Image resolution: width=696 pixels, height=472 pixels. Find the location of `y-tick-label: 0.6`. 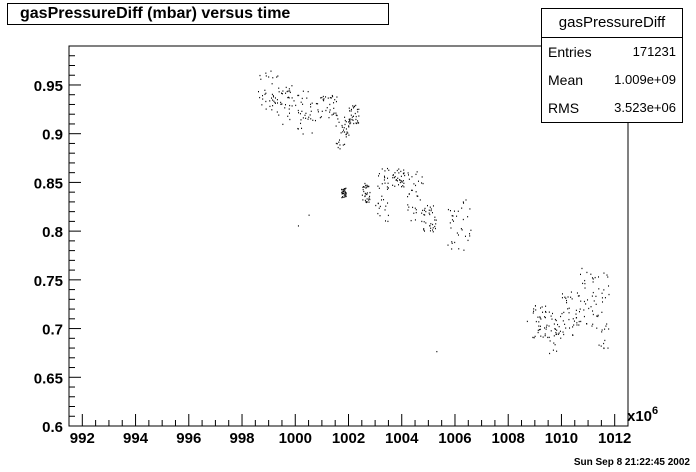

y-tick-label: 0.6 is located at coordinates (52, 427).